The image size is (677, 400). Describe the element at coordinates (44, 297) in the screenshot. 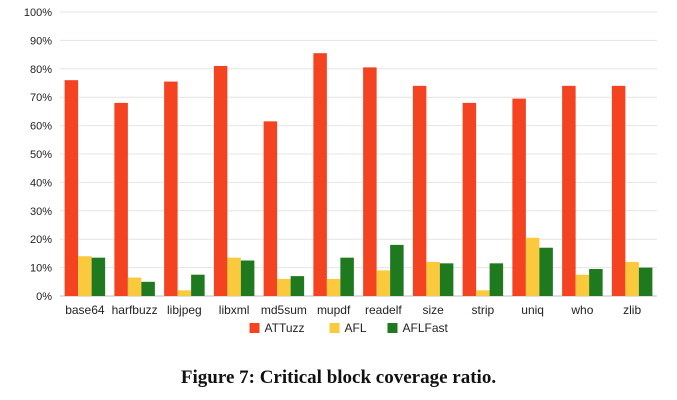

I see `y-tick-label: 0%` at that location.